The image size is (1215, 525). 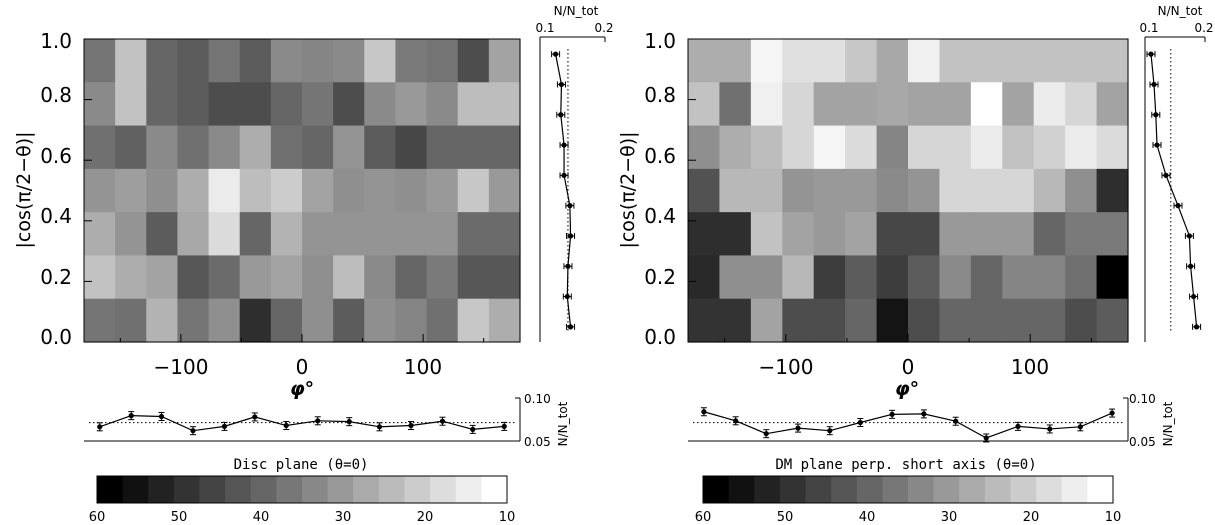 What do you see at coordinates (302, 489) in the screenshot?
I see `left-colorbar-frame` at bounding box center [302, 489].